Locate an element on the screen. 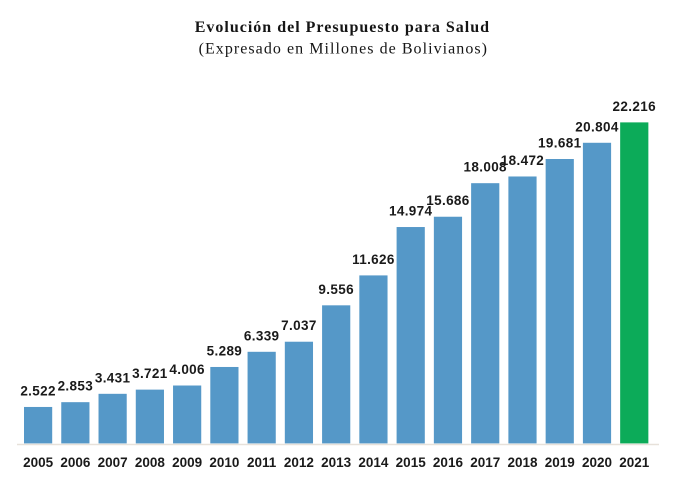 This screenshot has height=480, width=676. svg-text: 2008 is located at coordinates (150, 462).